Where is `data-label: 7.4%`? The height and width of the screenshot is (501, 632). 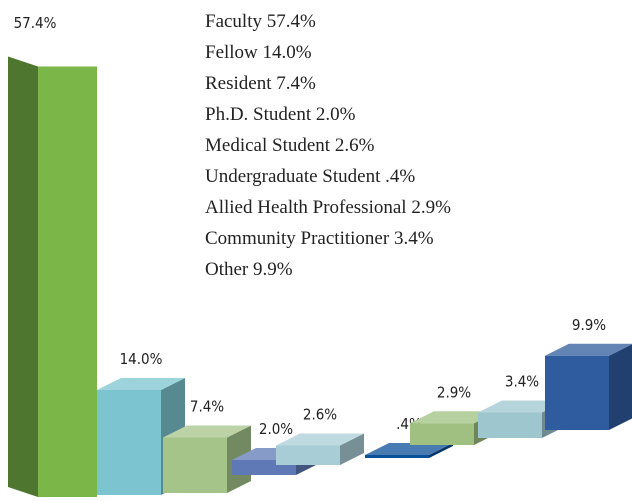 data-label: 7.4% is located at coordinates (207, 407).